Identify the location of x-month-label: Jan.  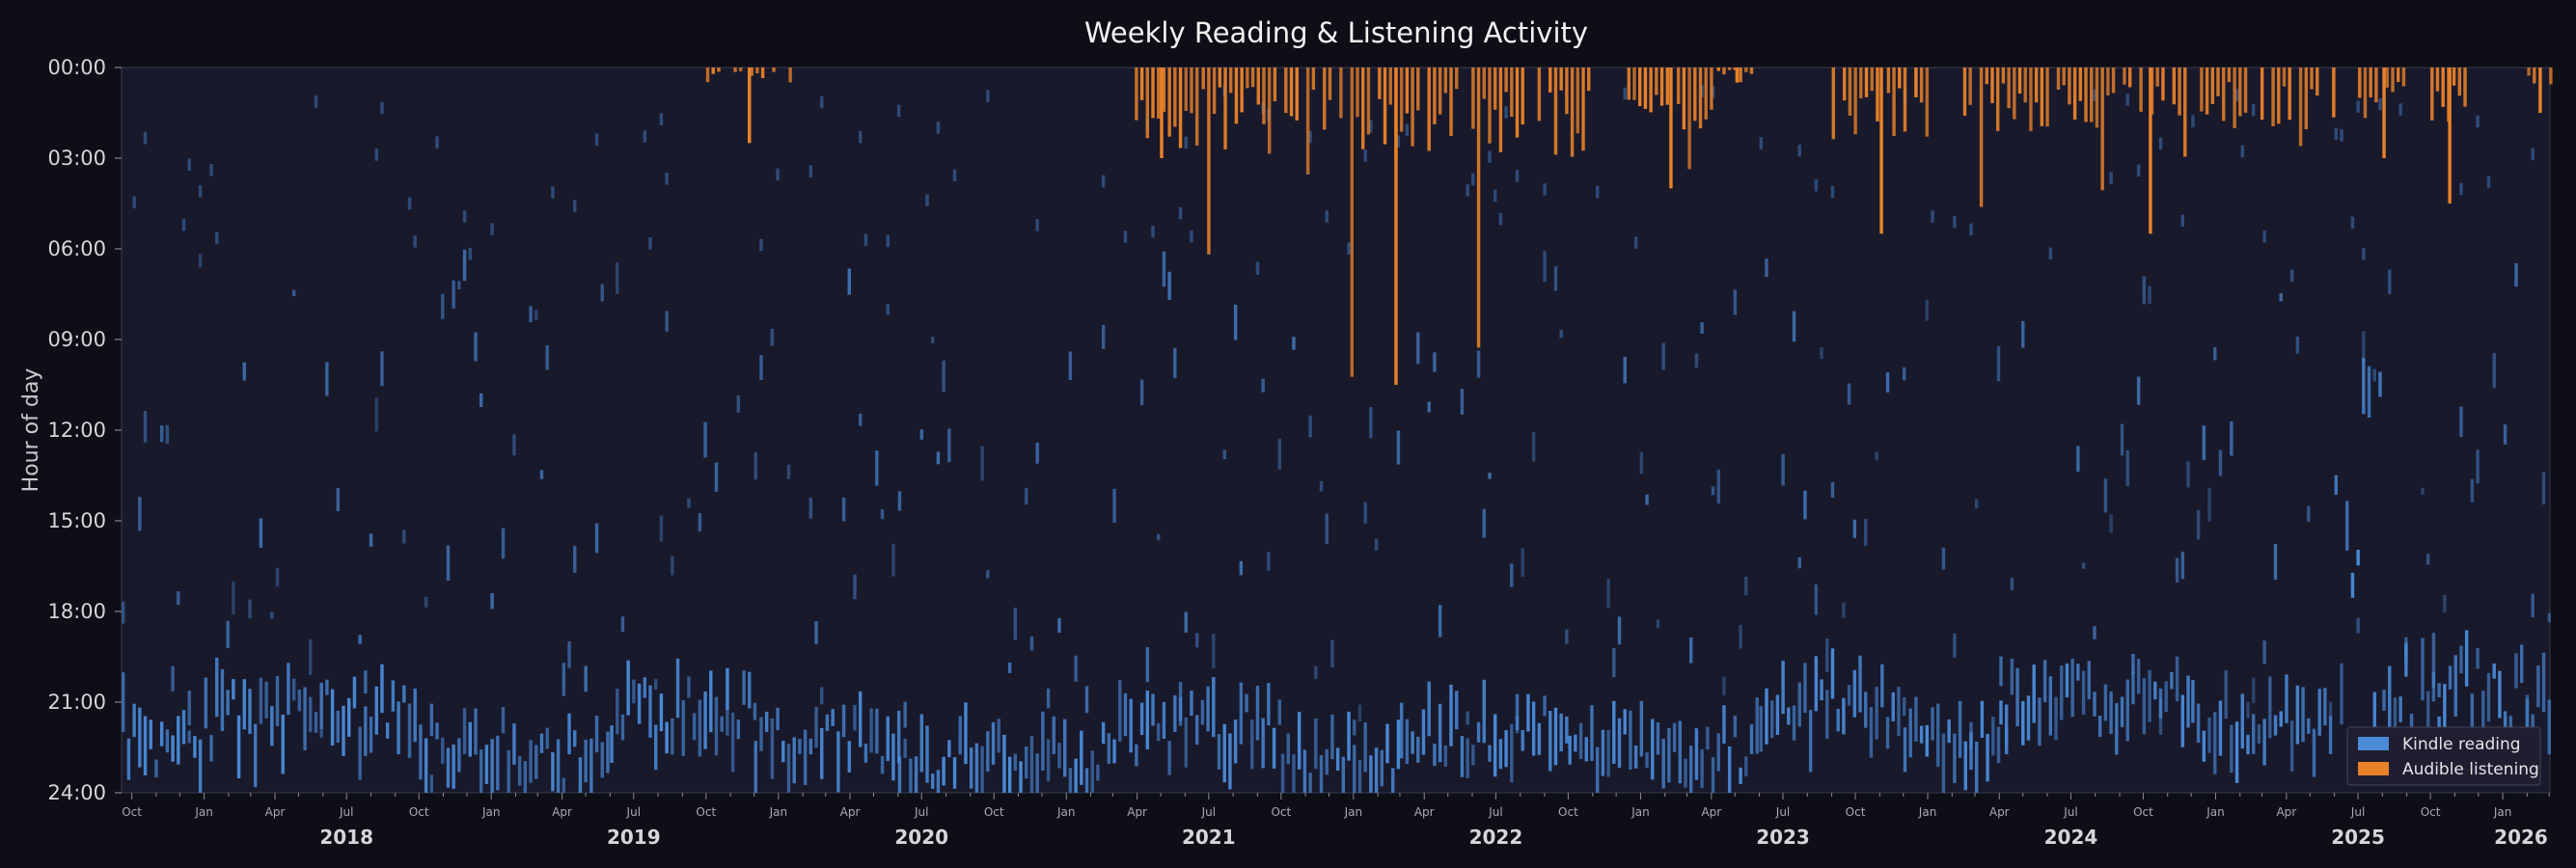
(2216, 812).